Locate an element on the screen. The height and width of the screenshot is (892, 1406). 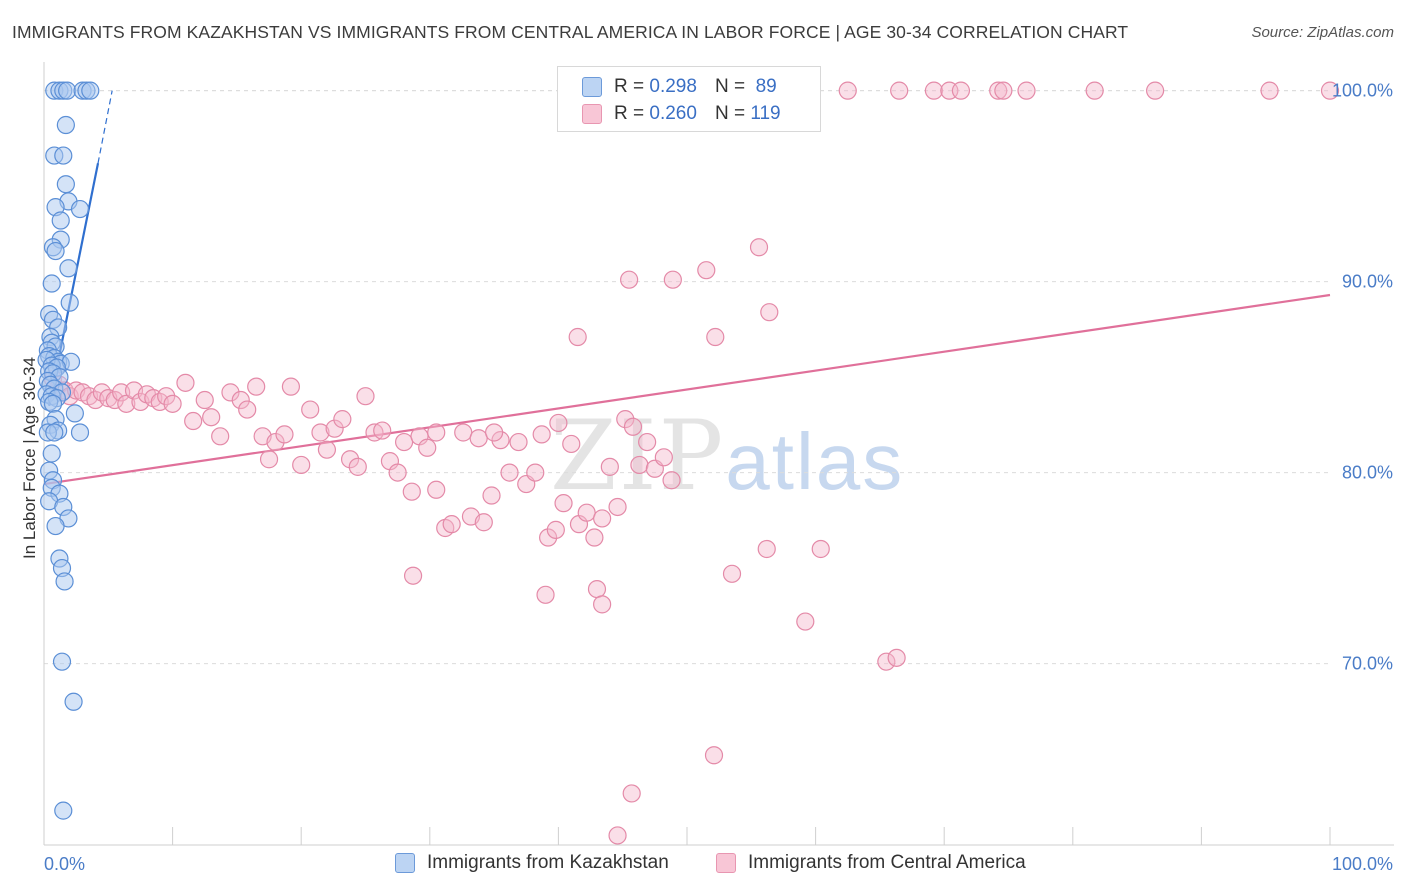
legend-row-central-america: R = 0.260 N = 119 is located at coordinates (681, 114).